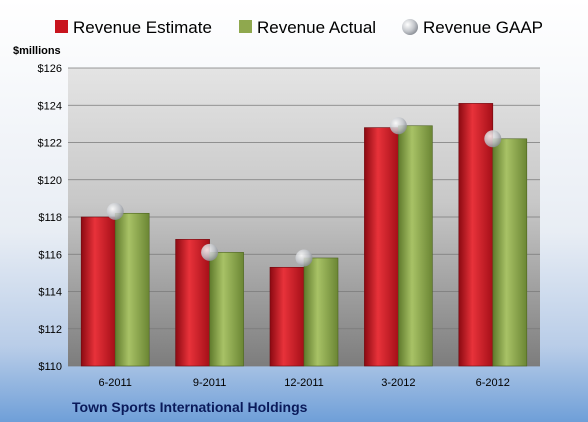 Image resolution: width=588 pixels, height=422 pixels. What do you see at coordinates (142, 27) in the screenshot?
I see `legend-estimate-label: Revenue Estimate` at bounding box center [142, 27].